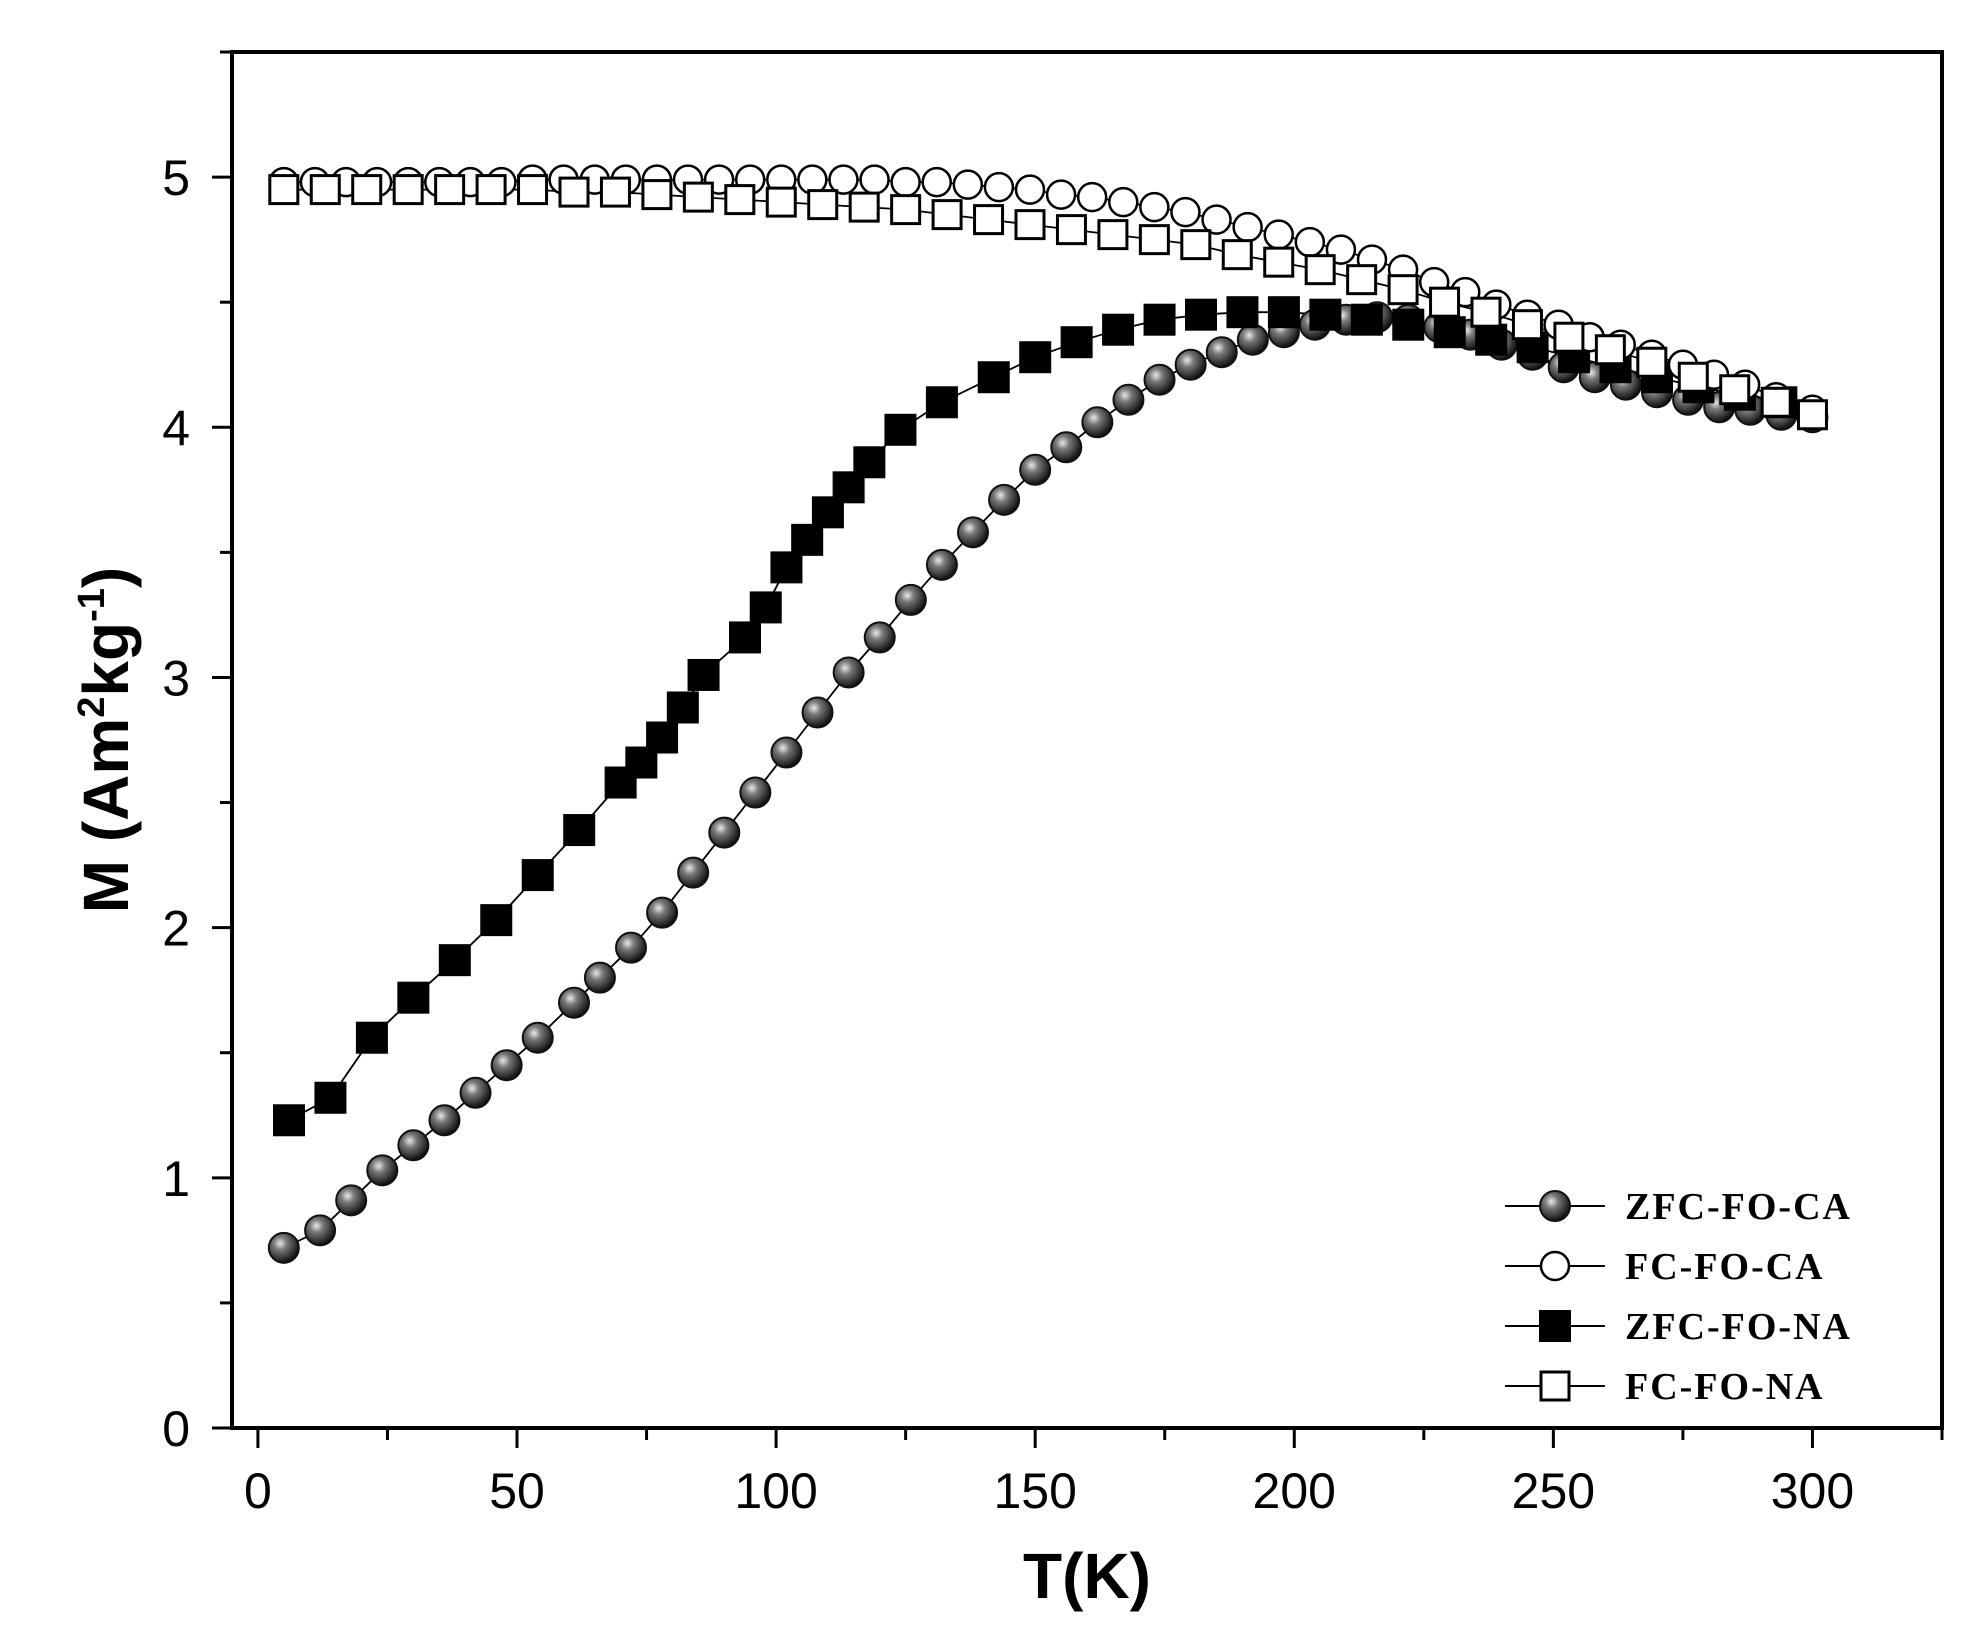  Describe the element at coordinates (1677, 1327) in the screenshot. I see `legend-entry: ZFC-FO-NA` at that location.